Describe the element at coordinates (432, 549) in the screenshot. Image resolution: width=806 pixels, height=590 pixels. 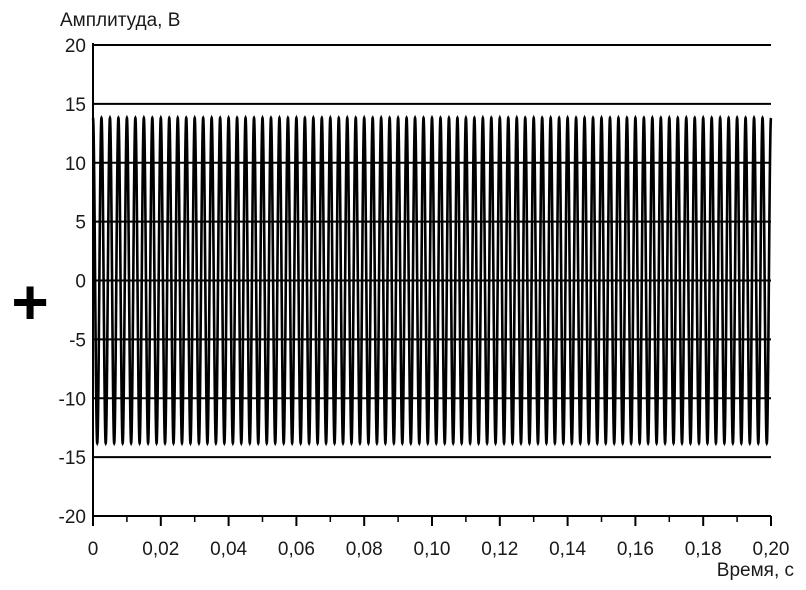
I see `x-tick-label: 0,10` at that location.